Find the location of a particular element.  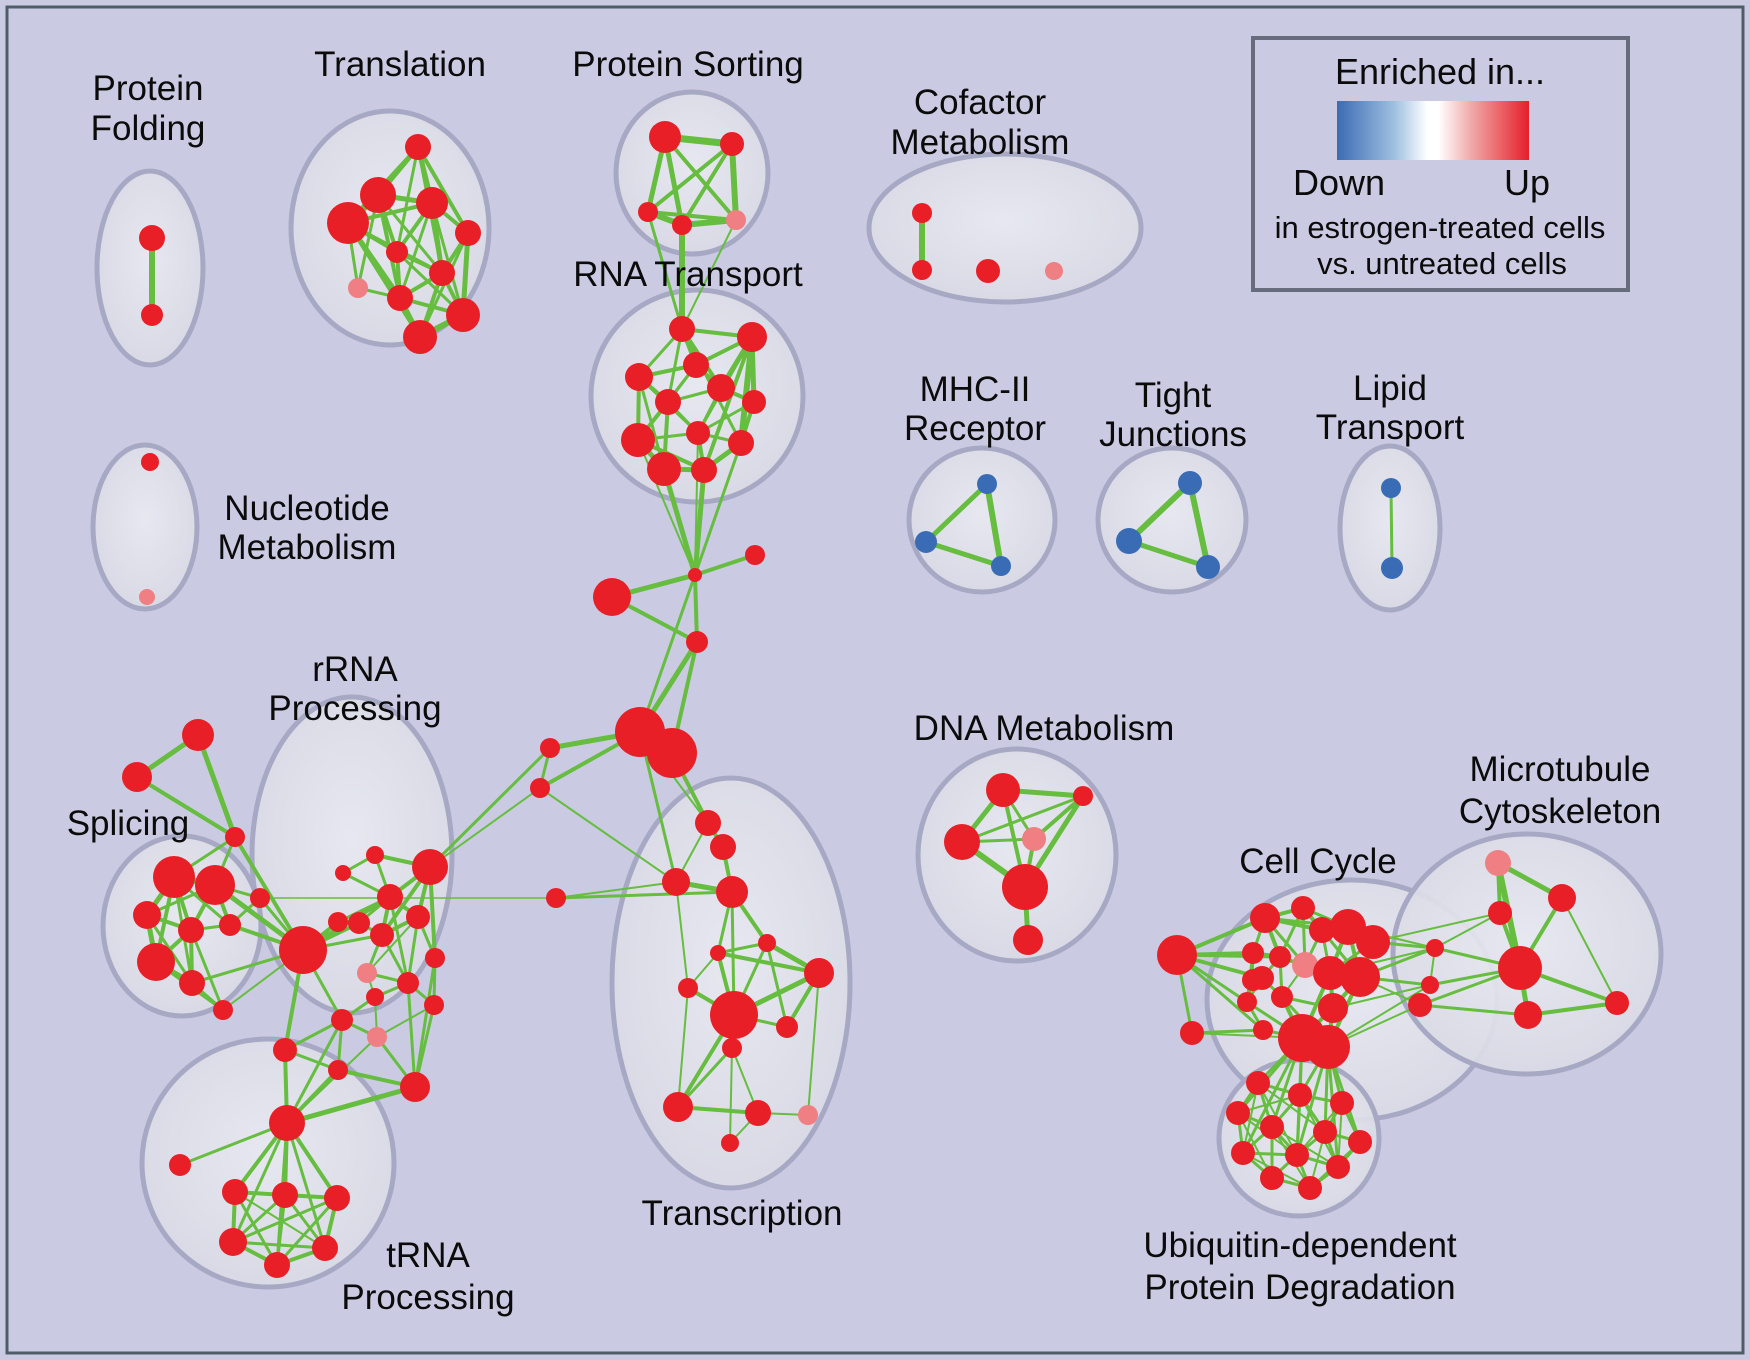

cluster-label-cofactor-metabolism: Metabolism is located at coordinates (980, 142).